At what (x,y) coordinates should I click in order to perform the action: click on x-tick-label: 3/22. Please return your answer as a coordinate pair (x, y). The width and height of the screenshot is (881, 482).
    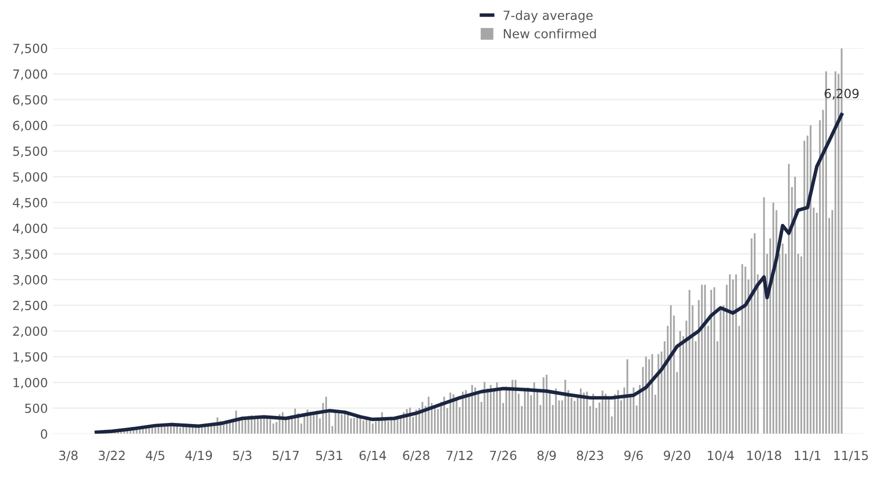
    Looking at the image, I should click on (111, 456).